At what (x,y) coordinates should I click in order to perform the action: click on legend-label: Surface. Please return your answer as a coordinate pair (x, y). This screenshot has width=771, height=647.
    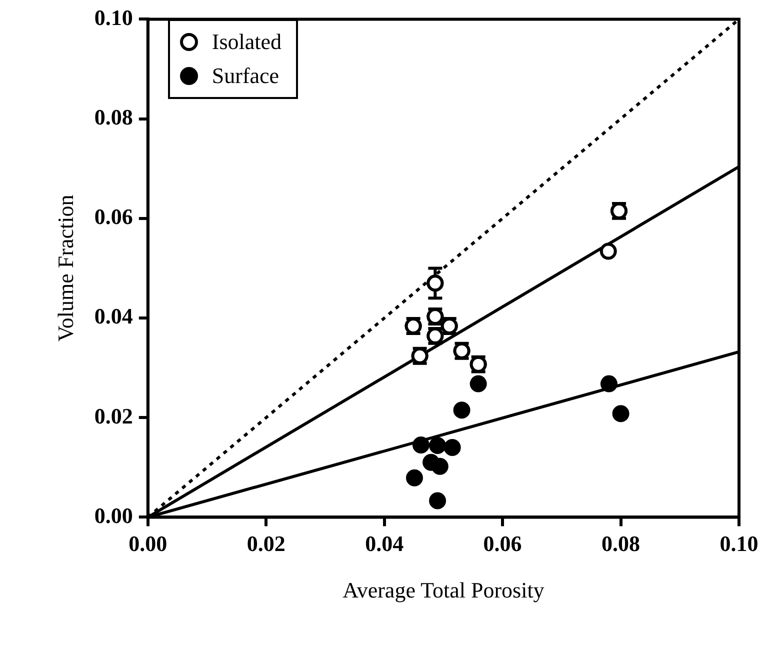
    Looking at the image, I should click on (246, 76).